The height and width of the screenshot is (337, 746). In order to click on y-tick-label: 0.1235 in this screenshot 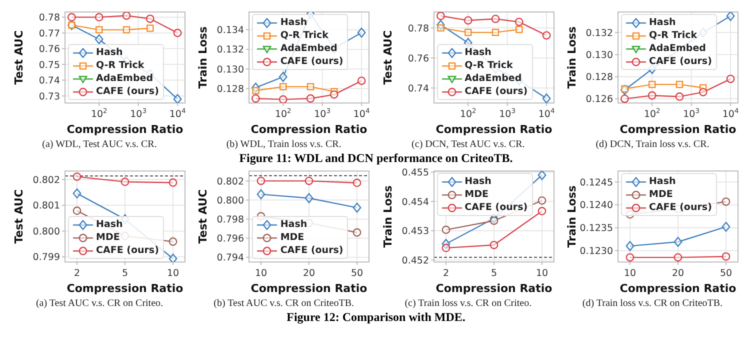, I will do `click(596, 228)`.